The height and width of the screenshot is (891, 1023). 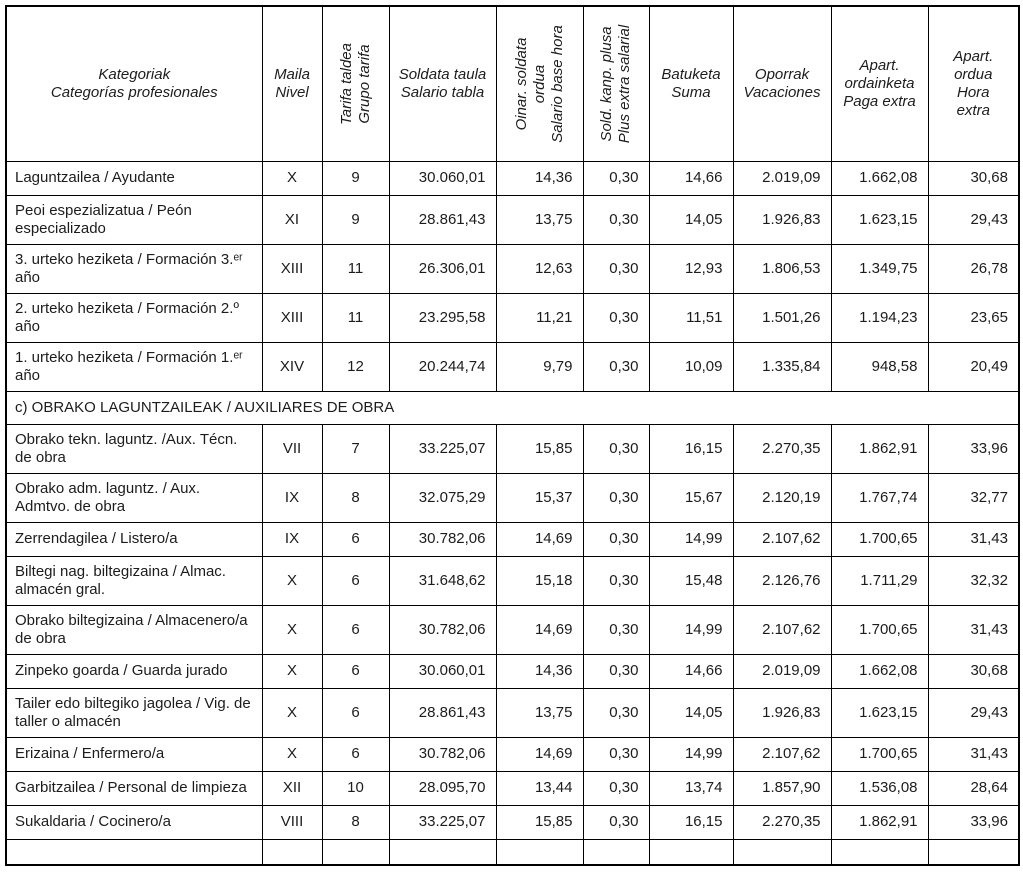 I want to click on cell-sum: 14,05, so click(x=691, y=712).